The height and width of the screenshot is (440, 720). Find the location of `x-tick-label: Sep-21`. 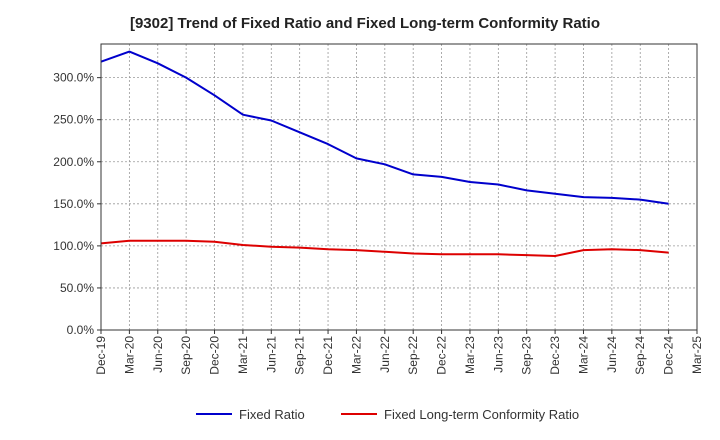

x-tick-label: Sep-21 is located at coordinates (300, 355).